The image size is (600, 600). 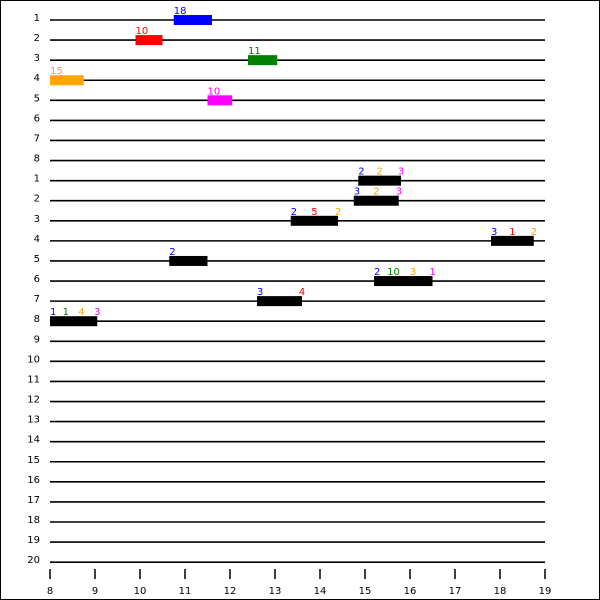 What do you see at coordinates (33, 480) in the screenshot?
I see `row-label: 16` at bounding box center [33, 480].